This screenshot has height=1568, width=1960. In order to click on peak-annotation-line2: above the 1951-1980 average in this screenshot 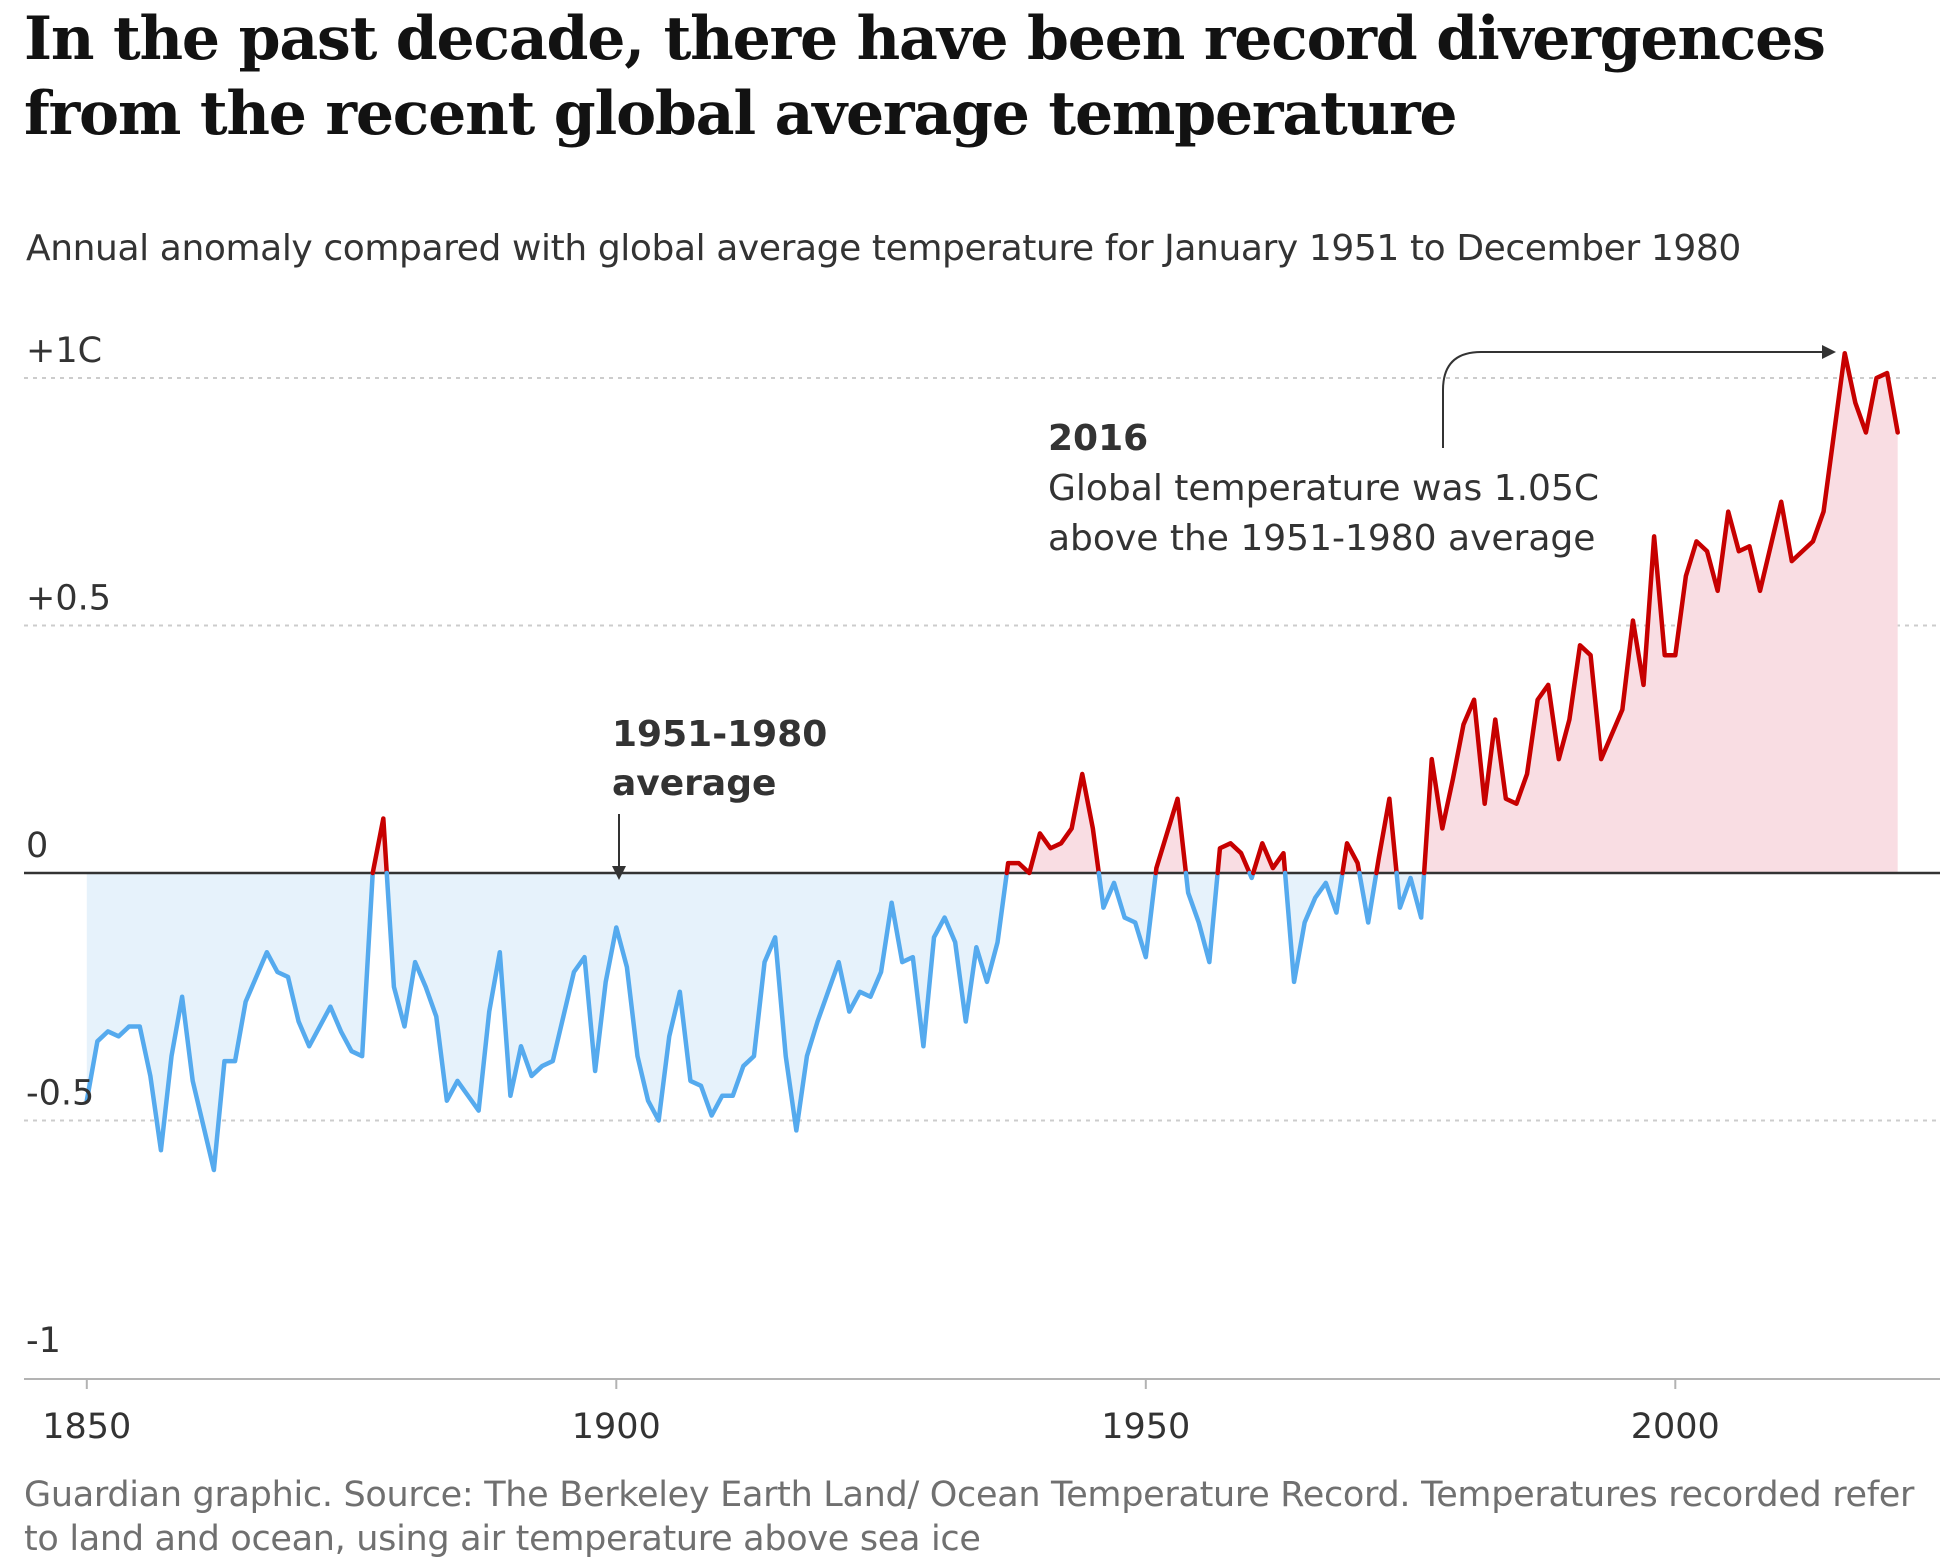, I will do `click(1321, 538)`.